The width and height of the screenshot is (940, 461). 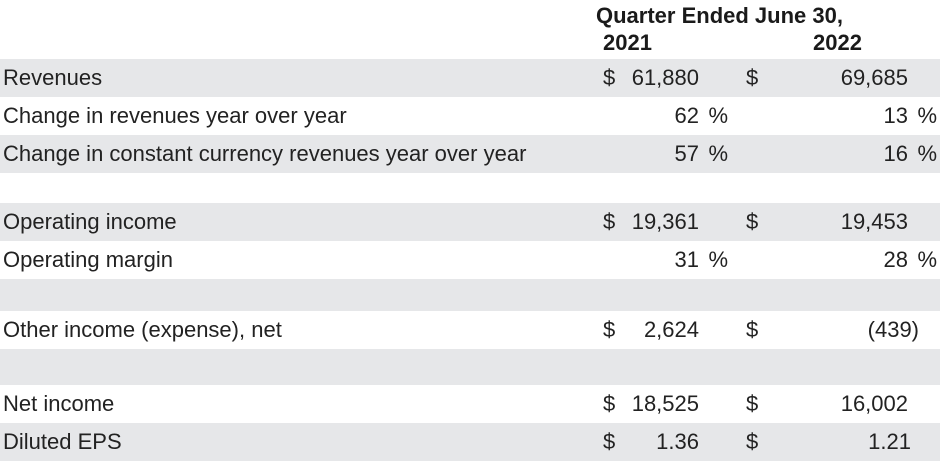 What do you see at coordinates (175, 115) in the screenshot?
I see `row-label: Change in revenues year over year` at bounding box center [175, 115].